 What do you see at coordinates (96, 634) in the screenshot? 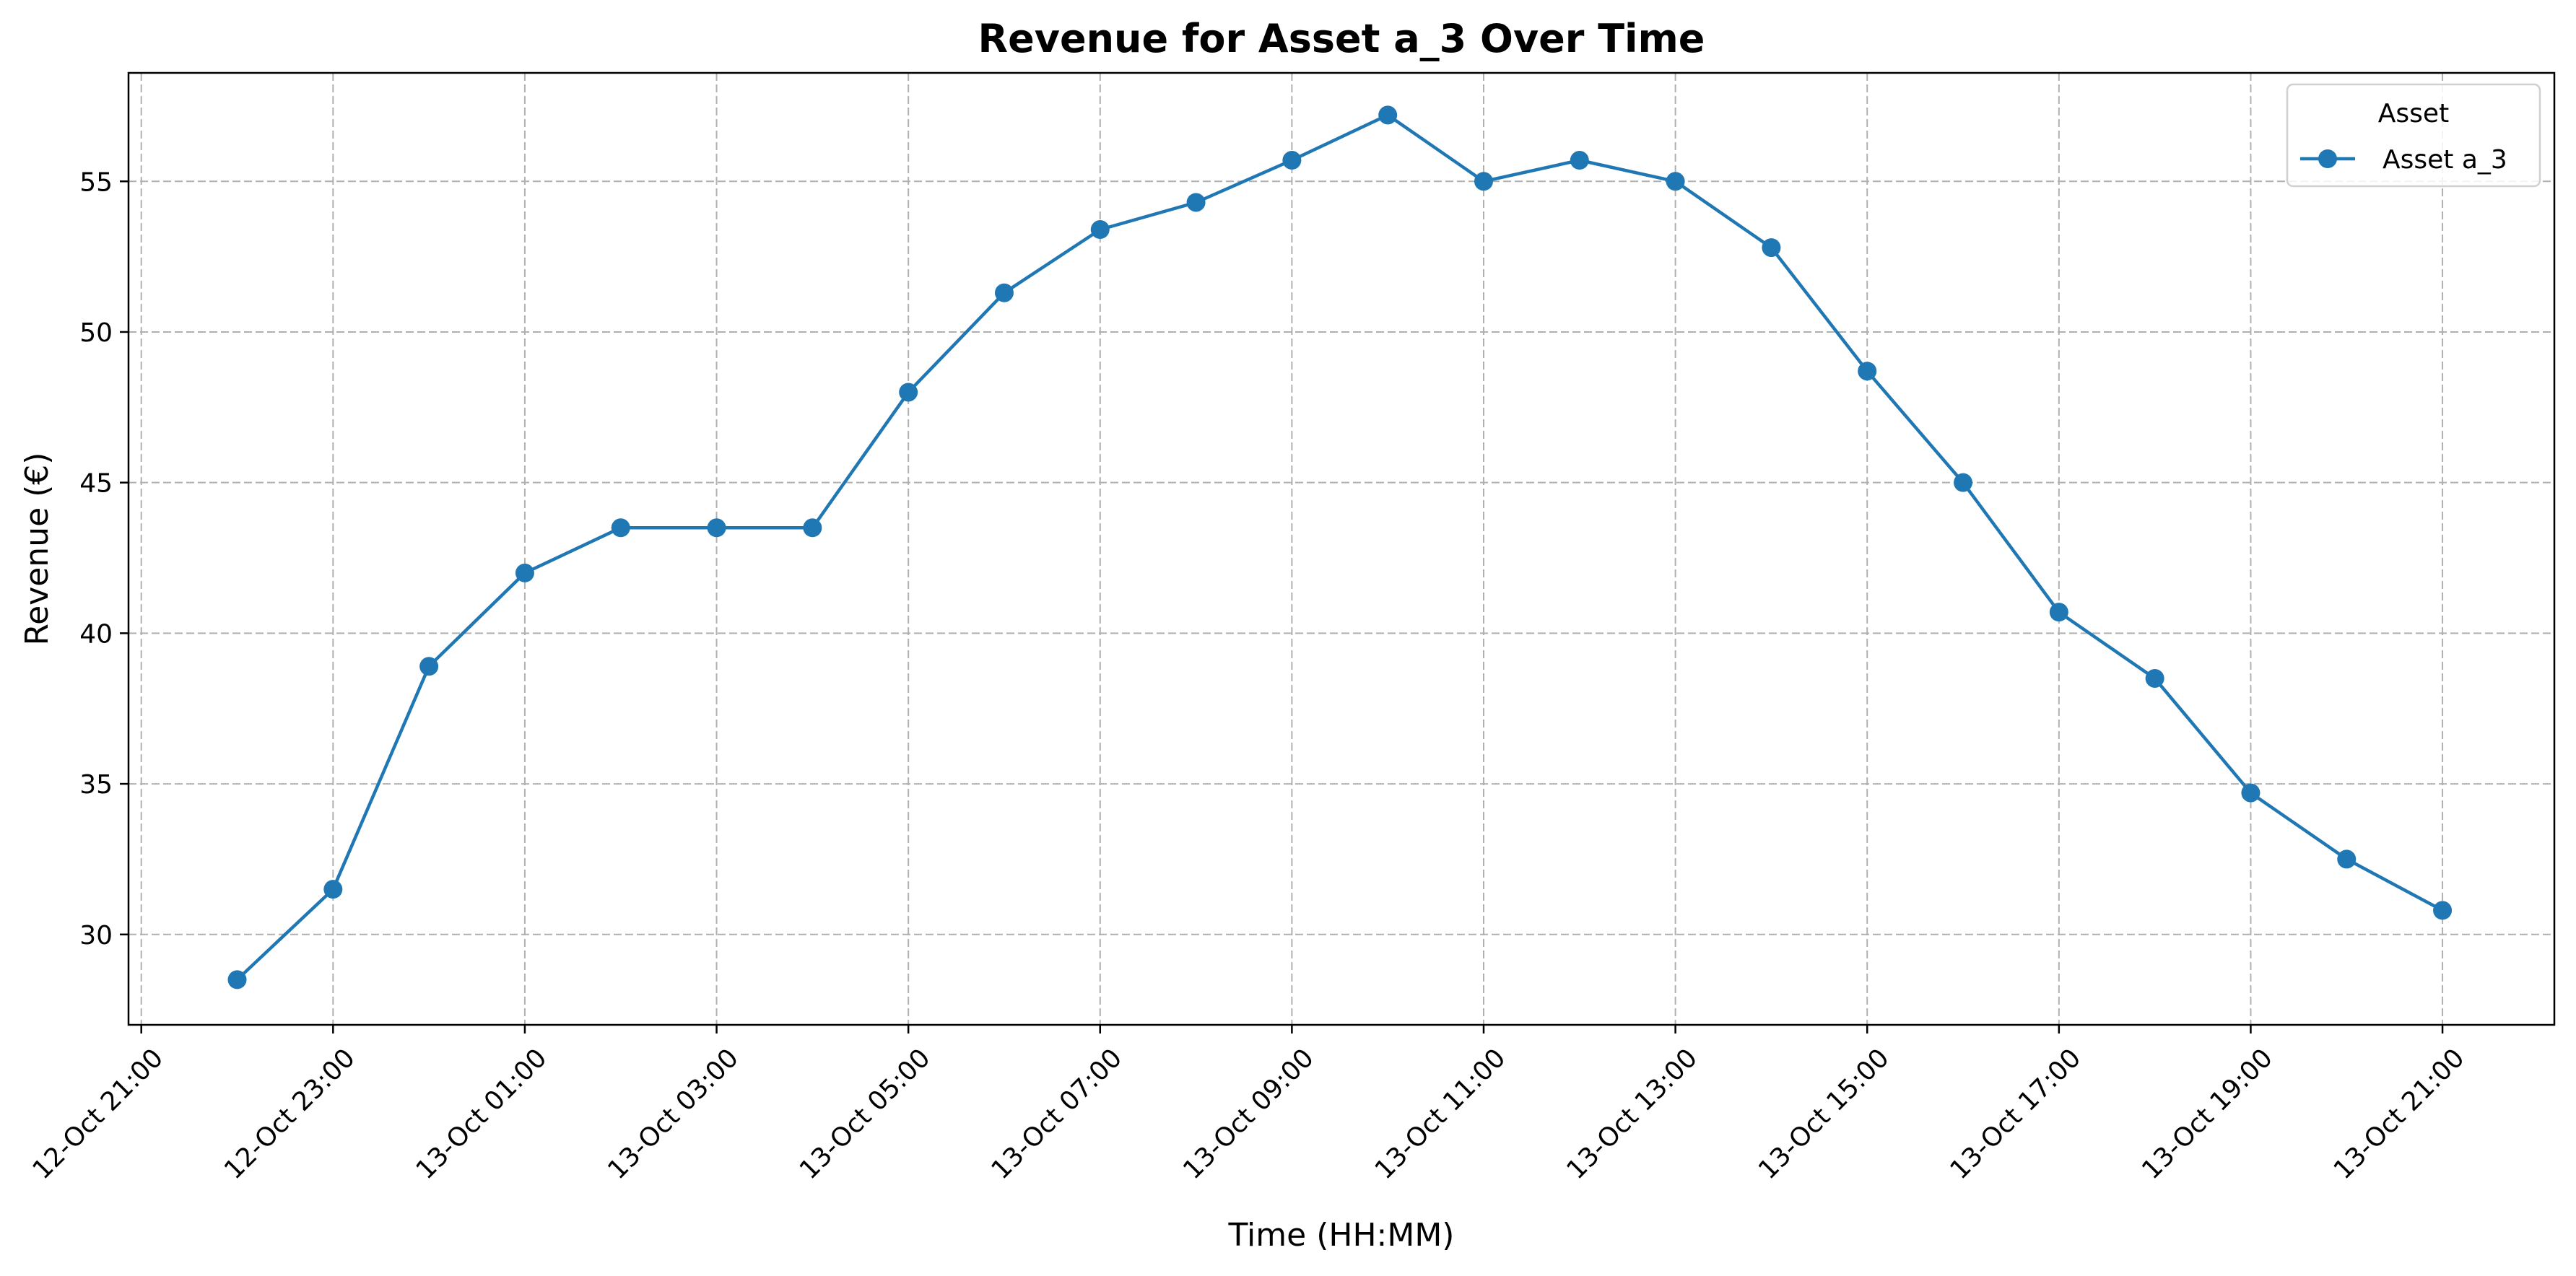
I see `y-tick-label: 40` at bounding box center [96, 634].